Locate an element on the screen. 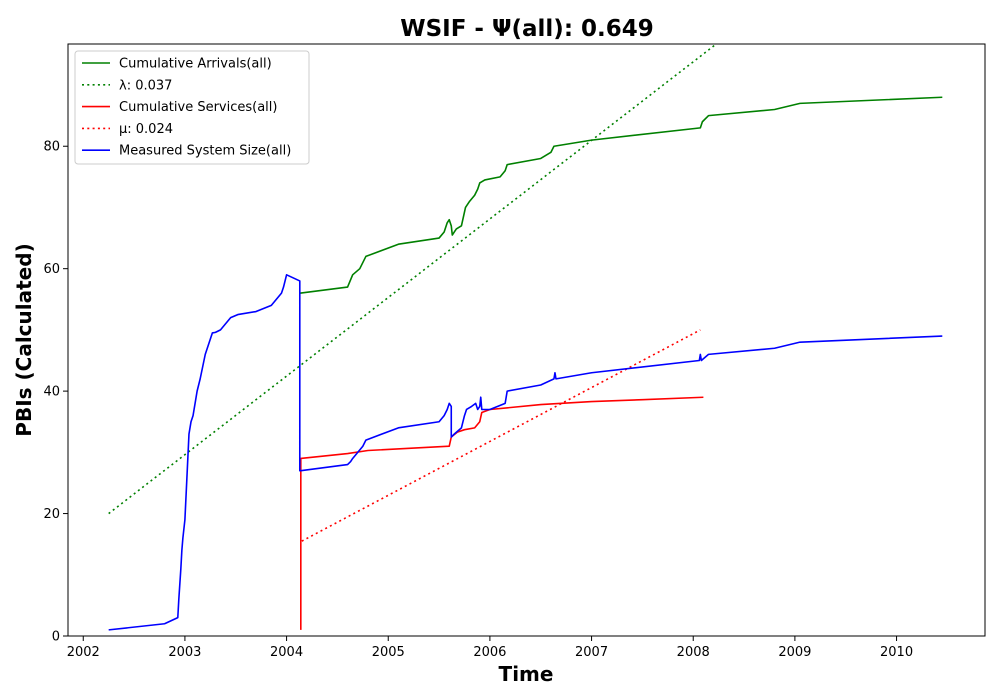 This screenshot has height=700, width=1000. legend-item-0-037: λ: 0.037 is located at coordinates (127, 85).